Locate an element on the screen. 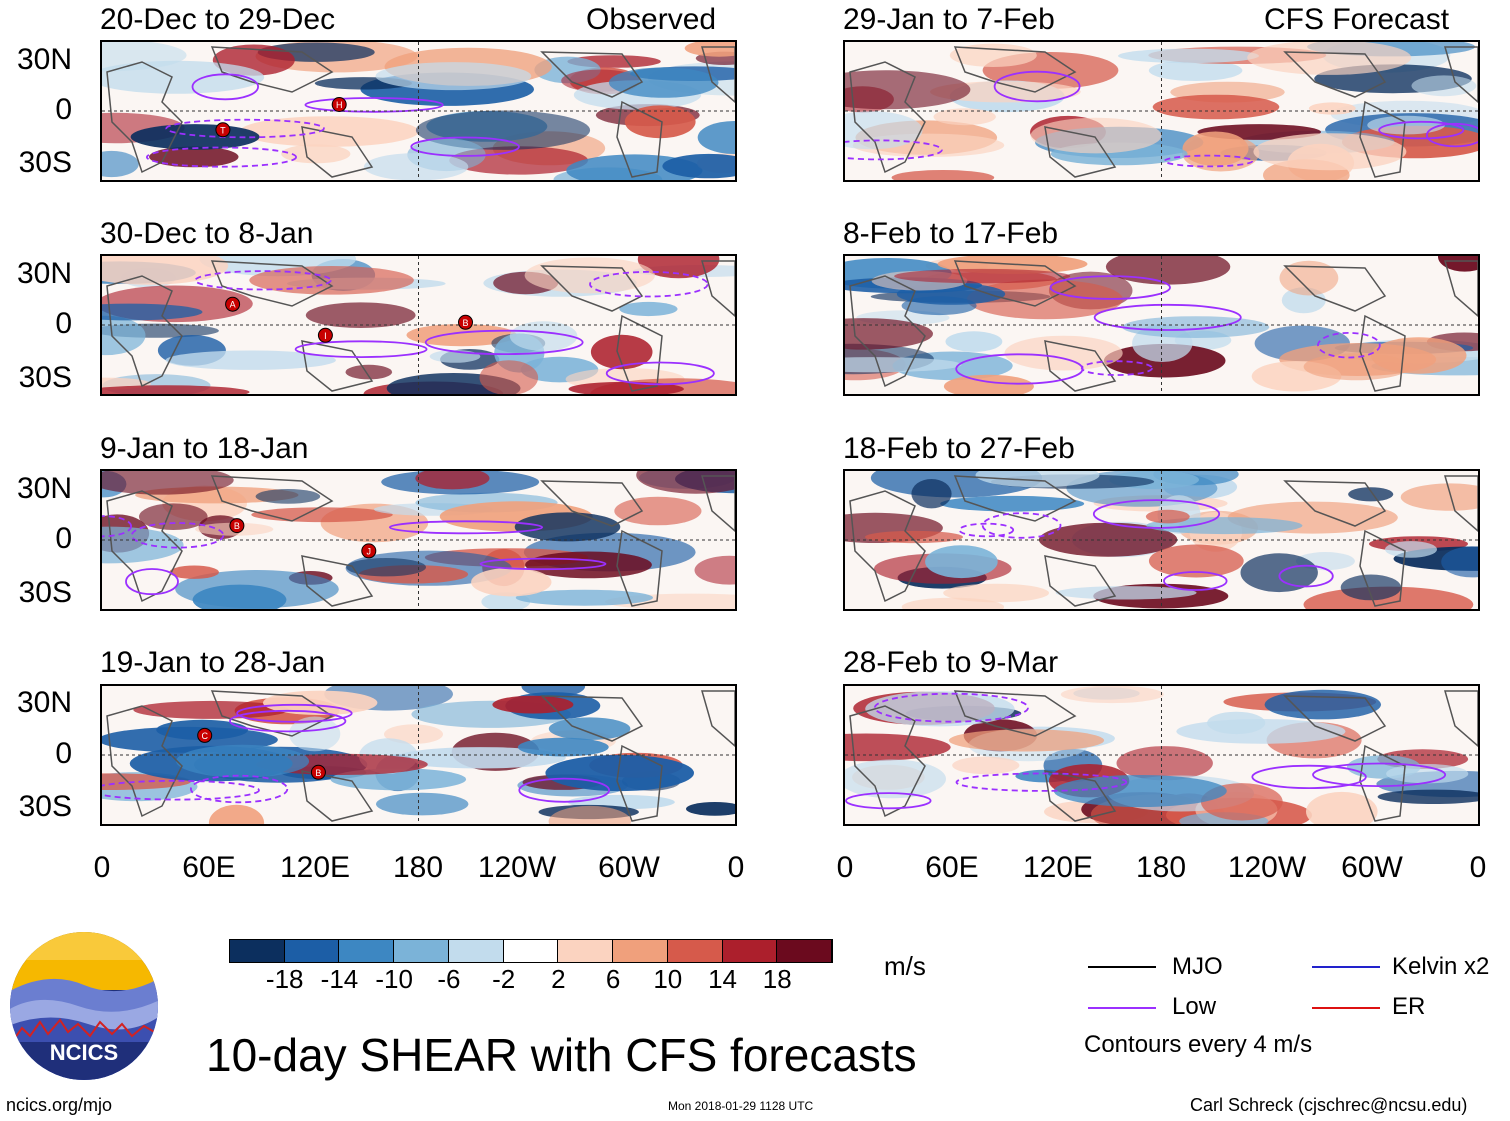 The image size is (1510, 1121). legend-label-low: Low is located at coordinates (1194, 1006).